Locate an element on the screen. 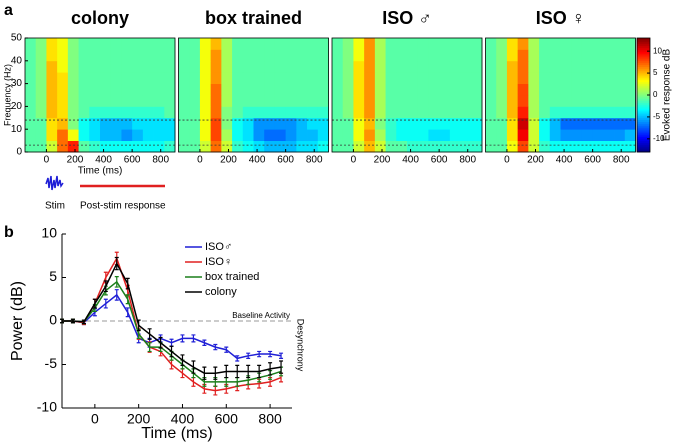 This screenshot has width=675, height=443. x-tick-label: 800 is located at coordinates (621, 160).